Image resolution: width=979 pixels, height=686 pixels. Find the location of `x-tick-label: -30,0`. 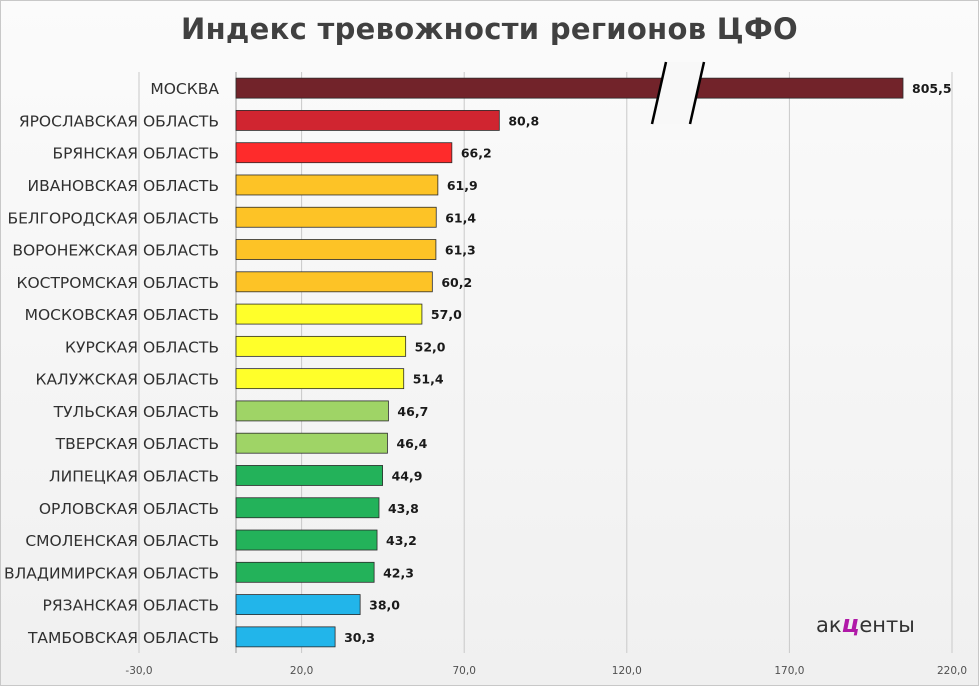

x-tick-label: -30,0 is located at coordinates (138, 671).